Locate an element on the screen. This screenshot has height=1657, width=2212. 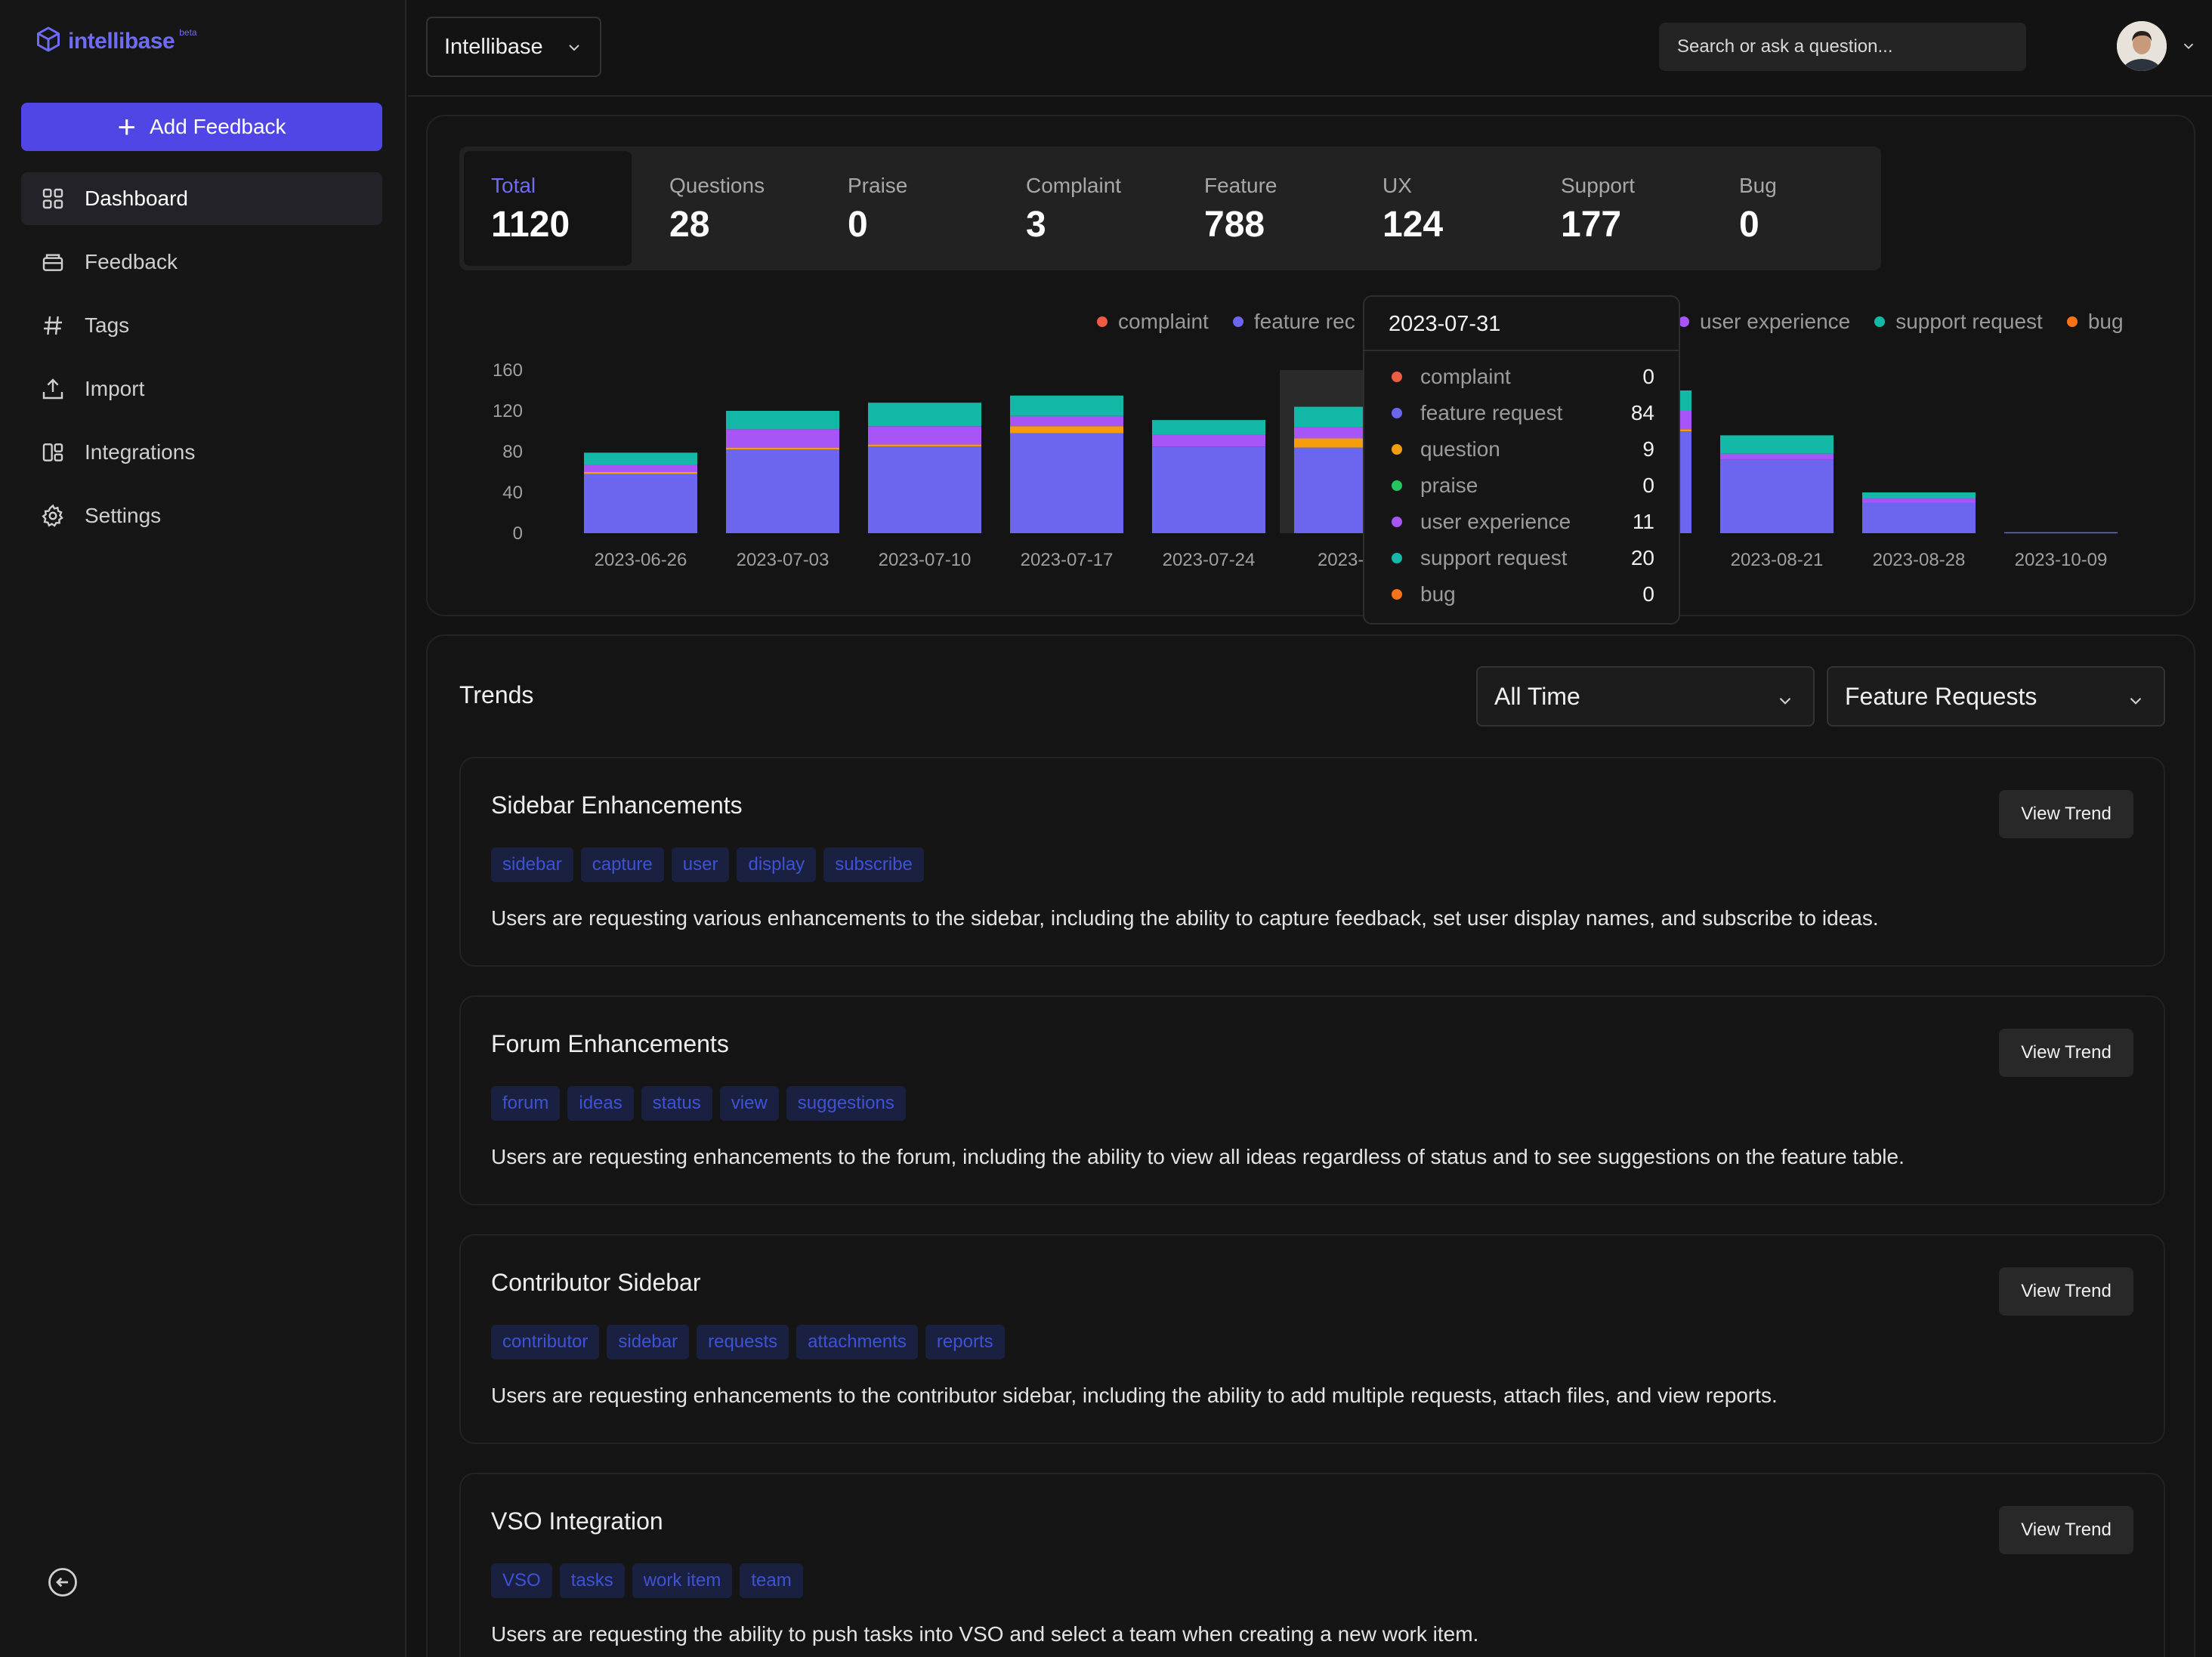
sidebar-item-import: Import is located at coordinates (201, 389).